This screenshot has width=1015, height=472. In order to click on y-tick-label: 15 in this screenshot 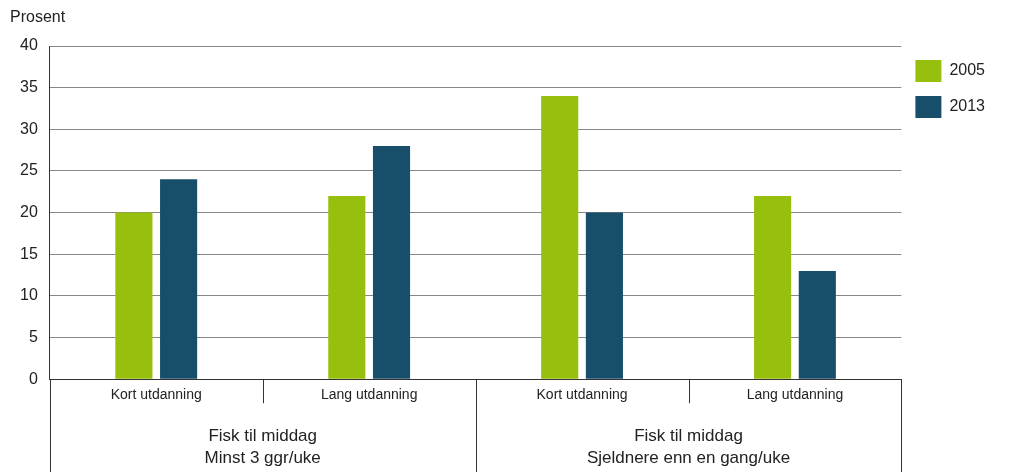, I will do `click(29, 253)`.